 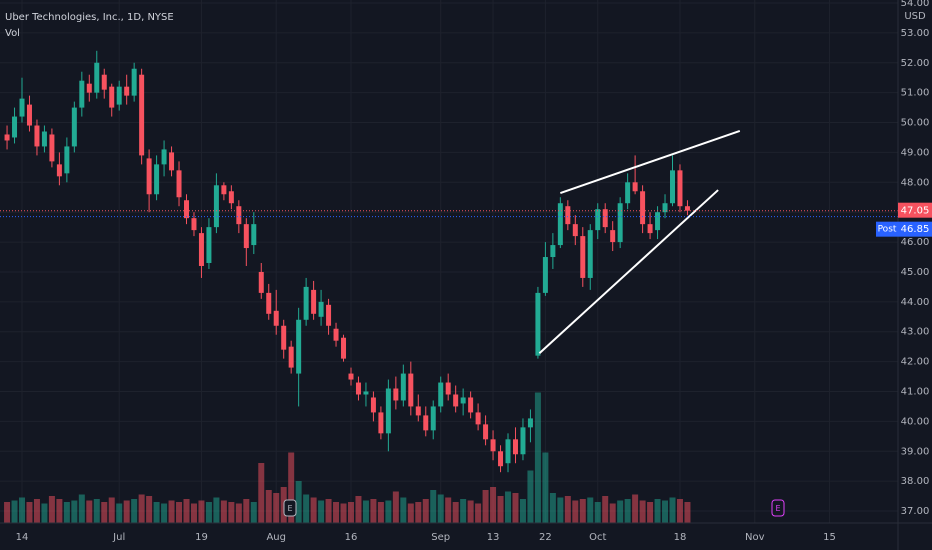 What do you see at coordinates (597, 537) in the screenshot?
I see `x-tick-label: Oct` at bounding box center [597, 537].